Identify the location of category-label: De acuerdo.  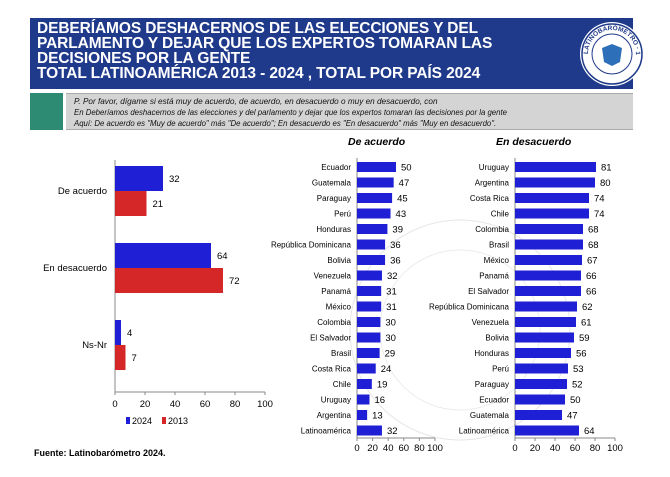
(82, 191).